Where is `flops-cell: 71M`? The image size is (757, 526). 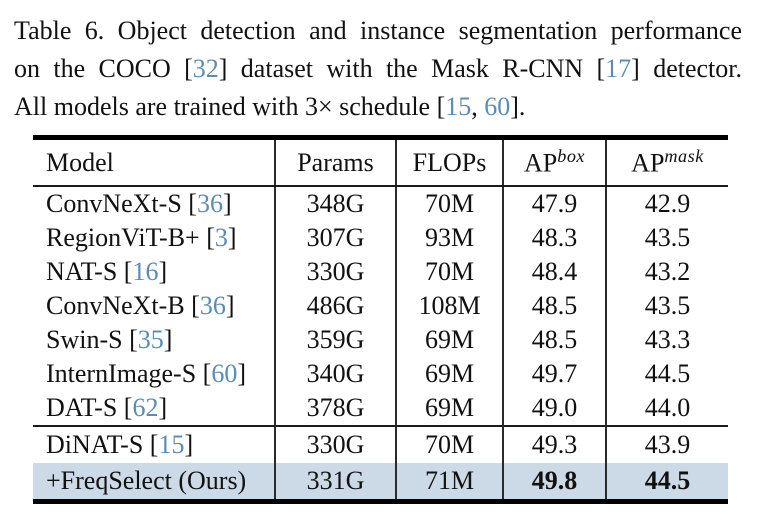
flops-cell: 71M is located at coordinates (449, 482).